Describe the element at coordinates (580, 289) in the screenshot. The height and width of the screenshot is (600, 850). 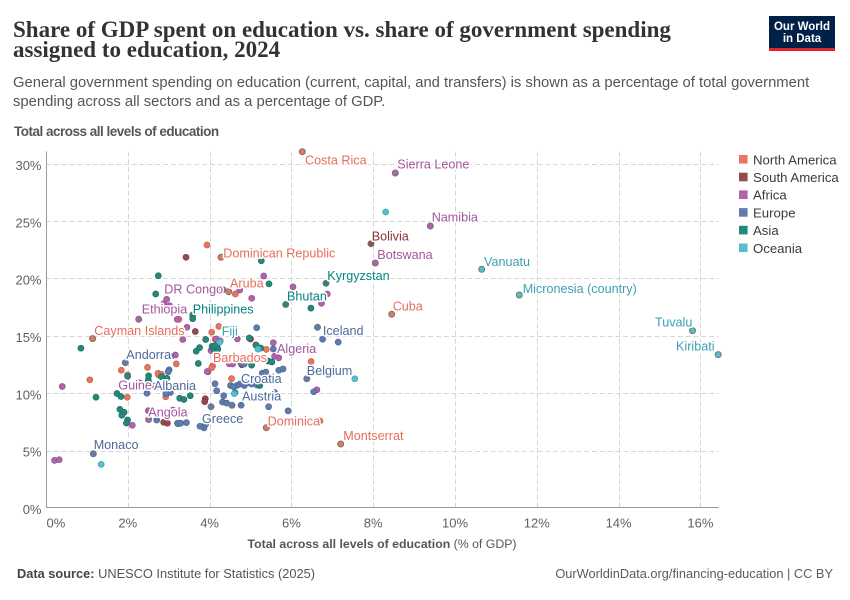
I see `svg-text: Micronesia (country)` at that location.